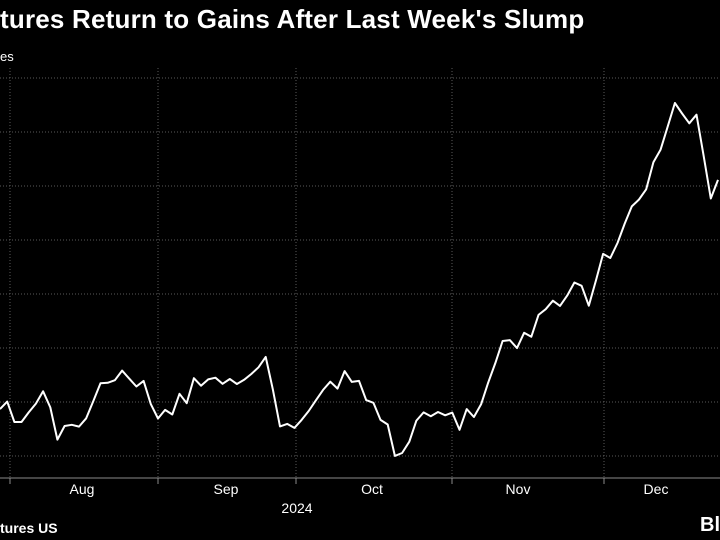 The image size is (720, 540). What do you see at coordinates (296, 508) in the screenshot?
I see `x-year-label: 2024` at bounding box center [296, 508].